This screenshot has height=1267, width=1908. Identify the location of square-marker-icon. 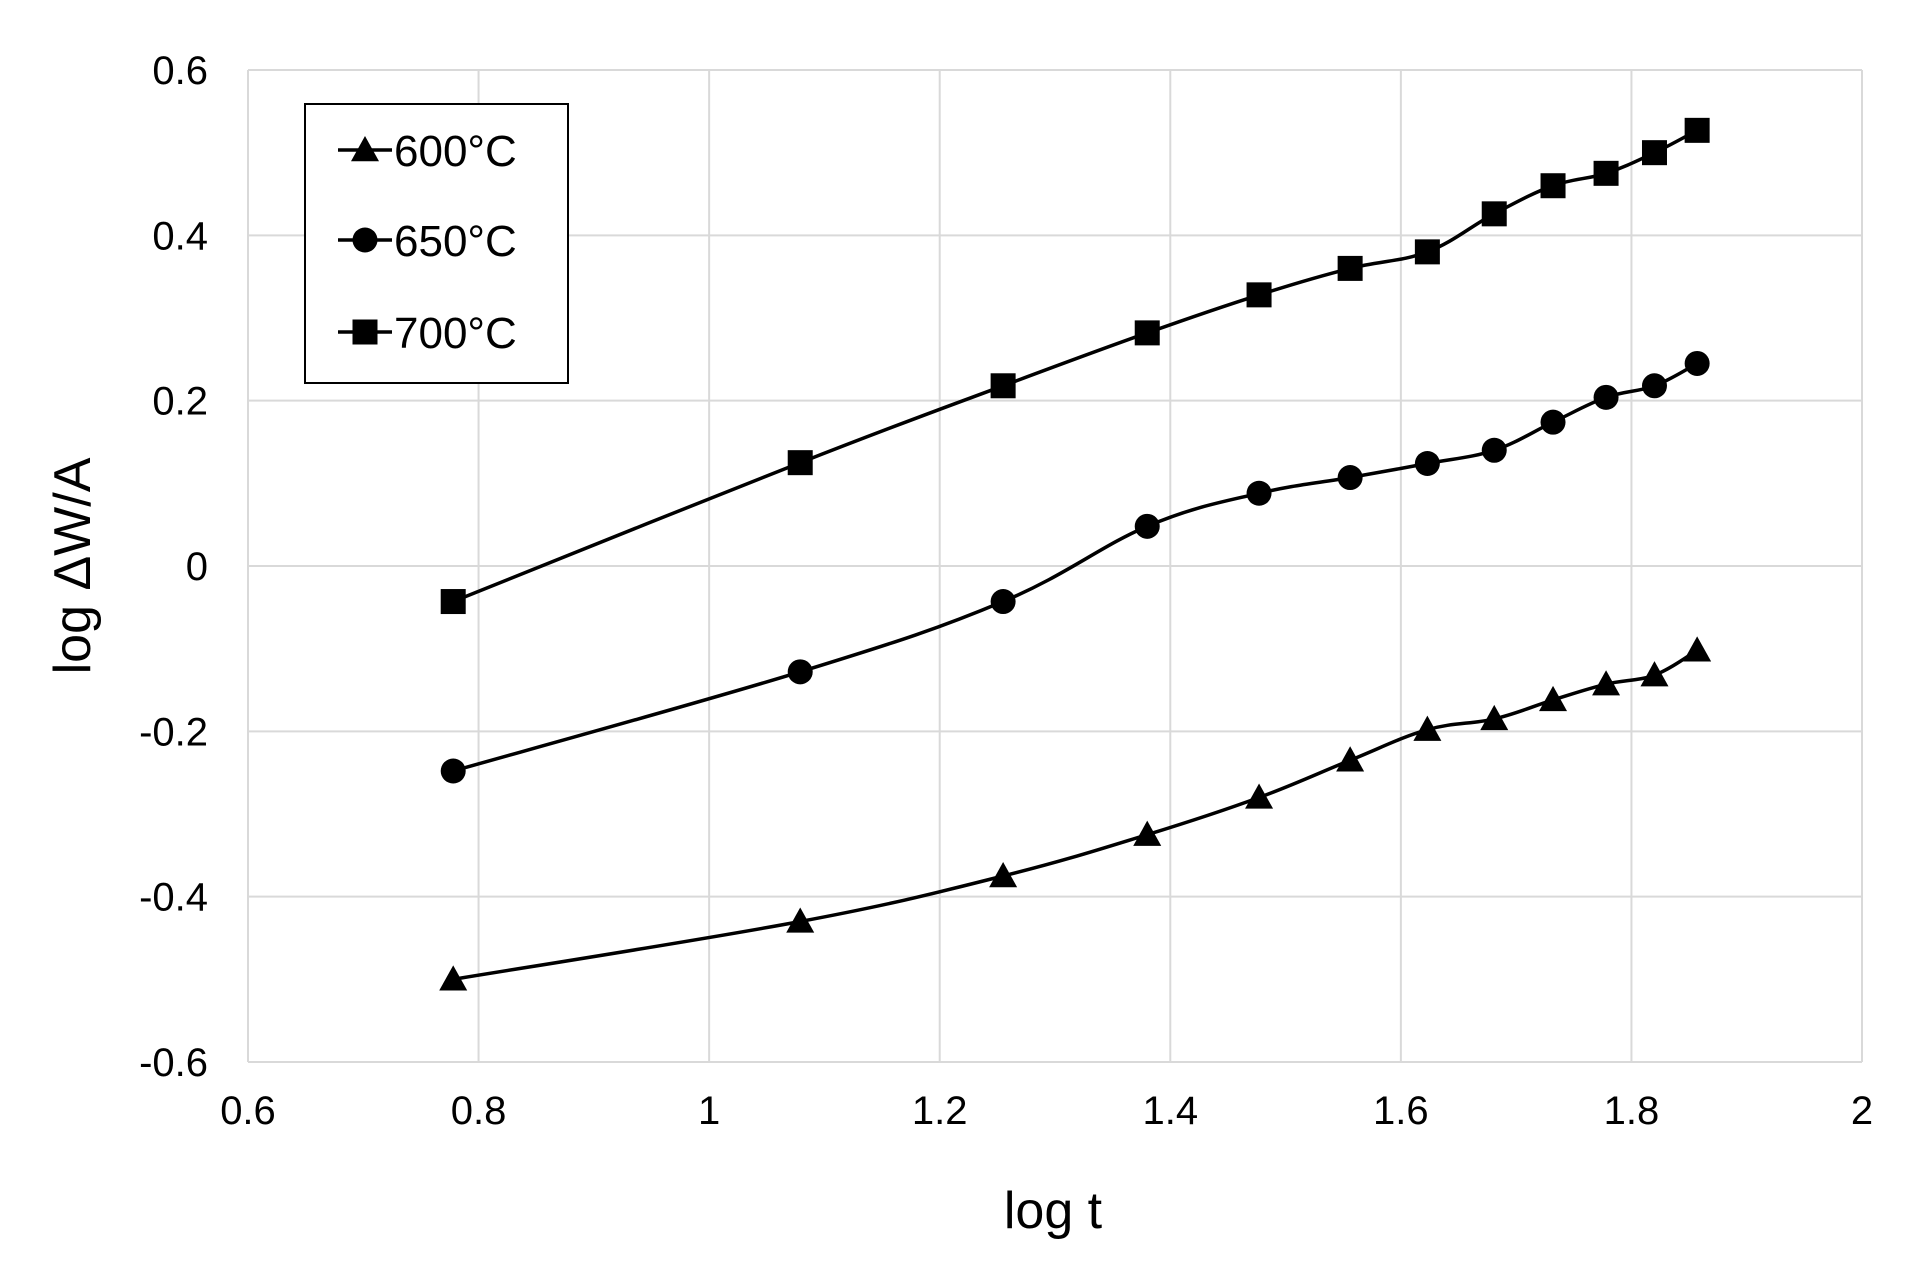
(365, 332).